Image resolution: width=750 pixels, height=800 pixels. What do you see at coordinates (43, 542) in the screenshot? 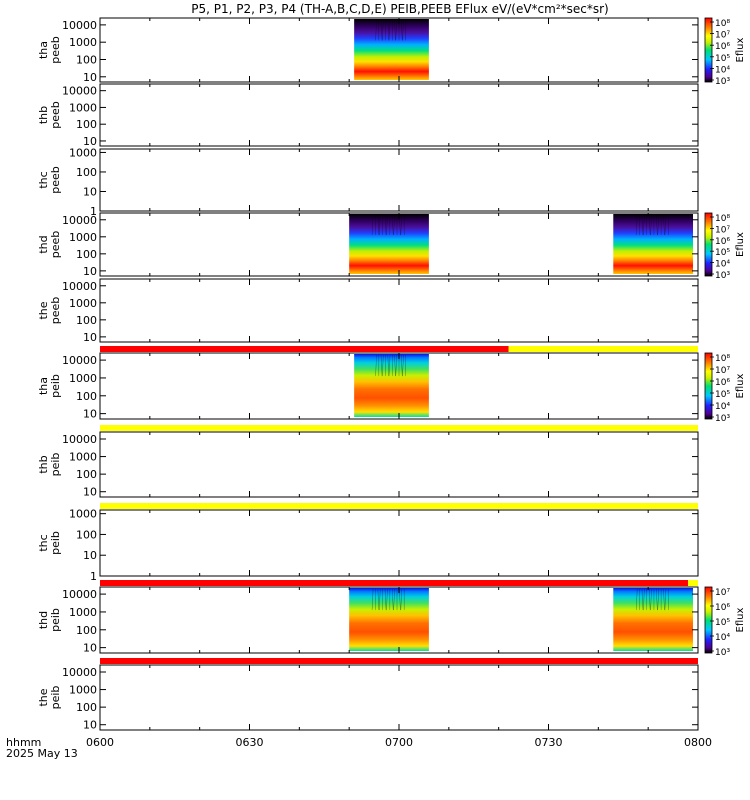
I see `y-label-probe: thc` at bounding box center [43, 542].